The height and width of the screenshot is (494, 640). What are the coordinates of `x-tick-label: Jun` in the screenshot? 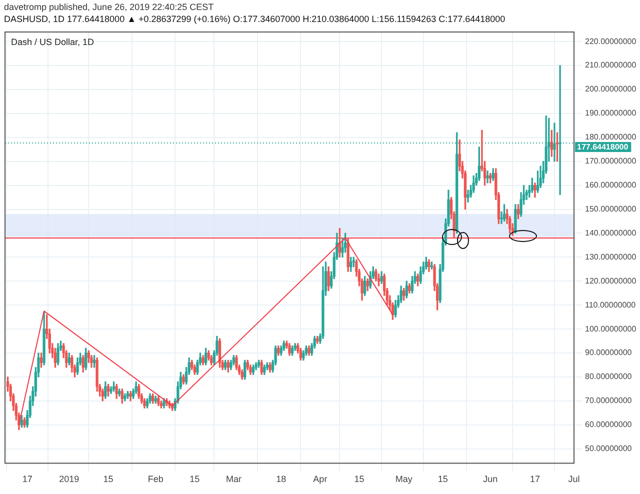 It's located at (490, 479).